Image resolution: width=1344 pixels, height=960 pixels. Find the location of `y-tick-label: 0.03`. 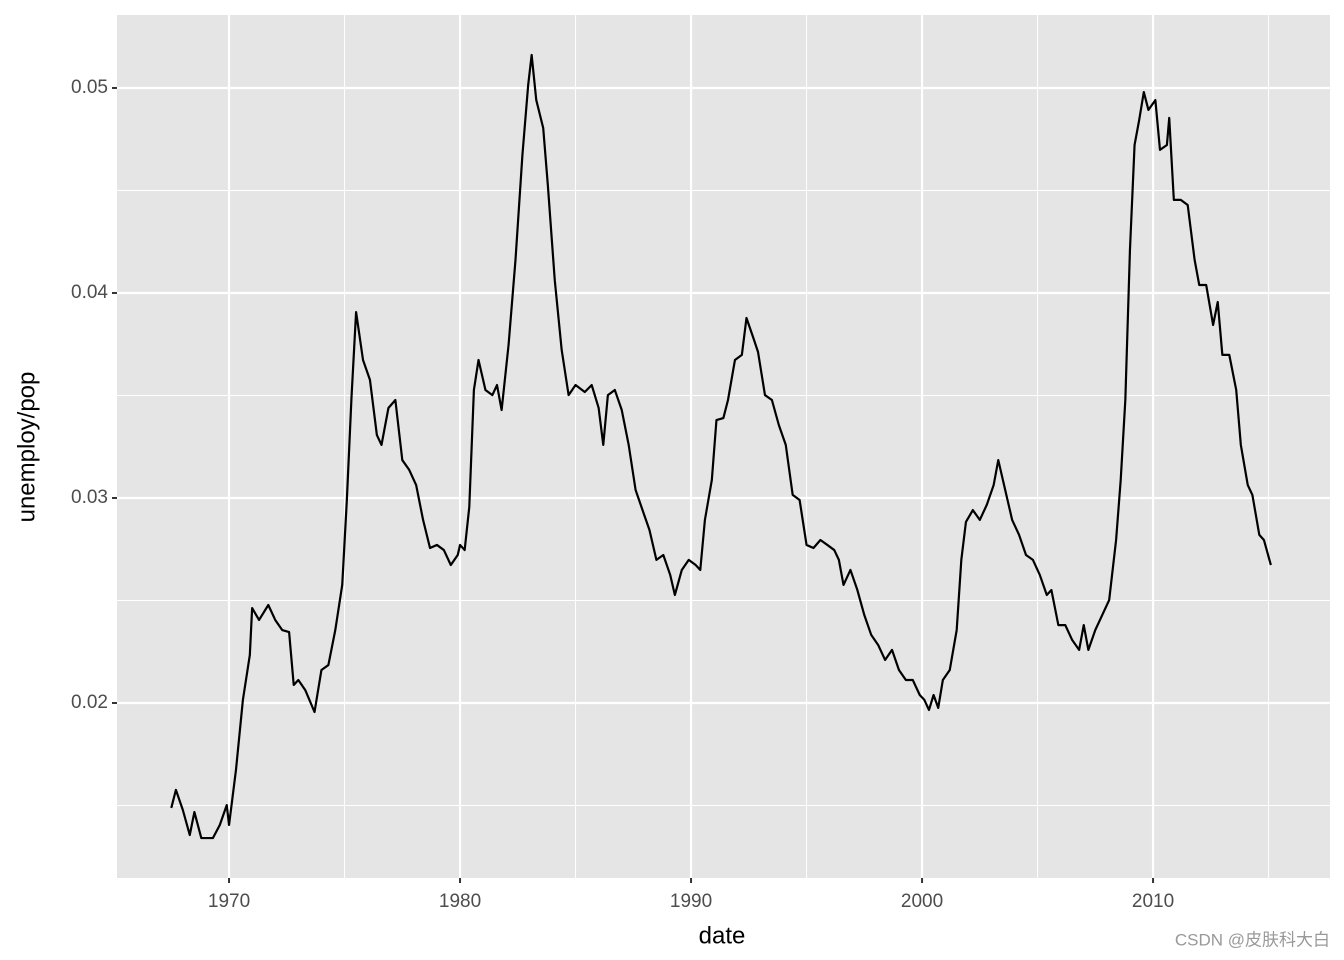

y-tick-label: 0.03 is located at coordinates (89, 497).